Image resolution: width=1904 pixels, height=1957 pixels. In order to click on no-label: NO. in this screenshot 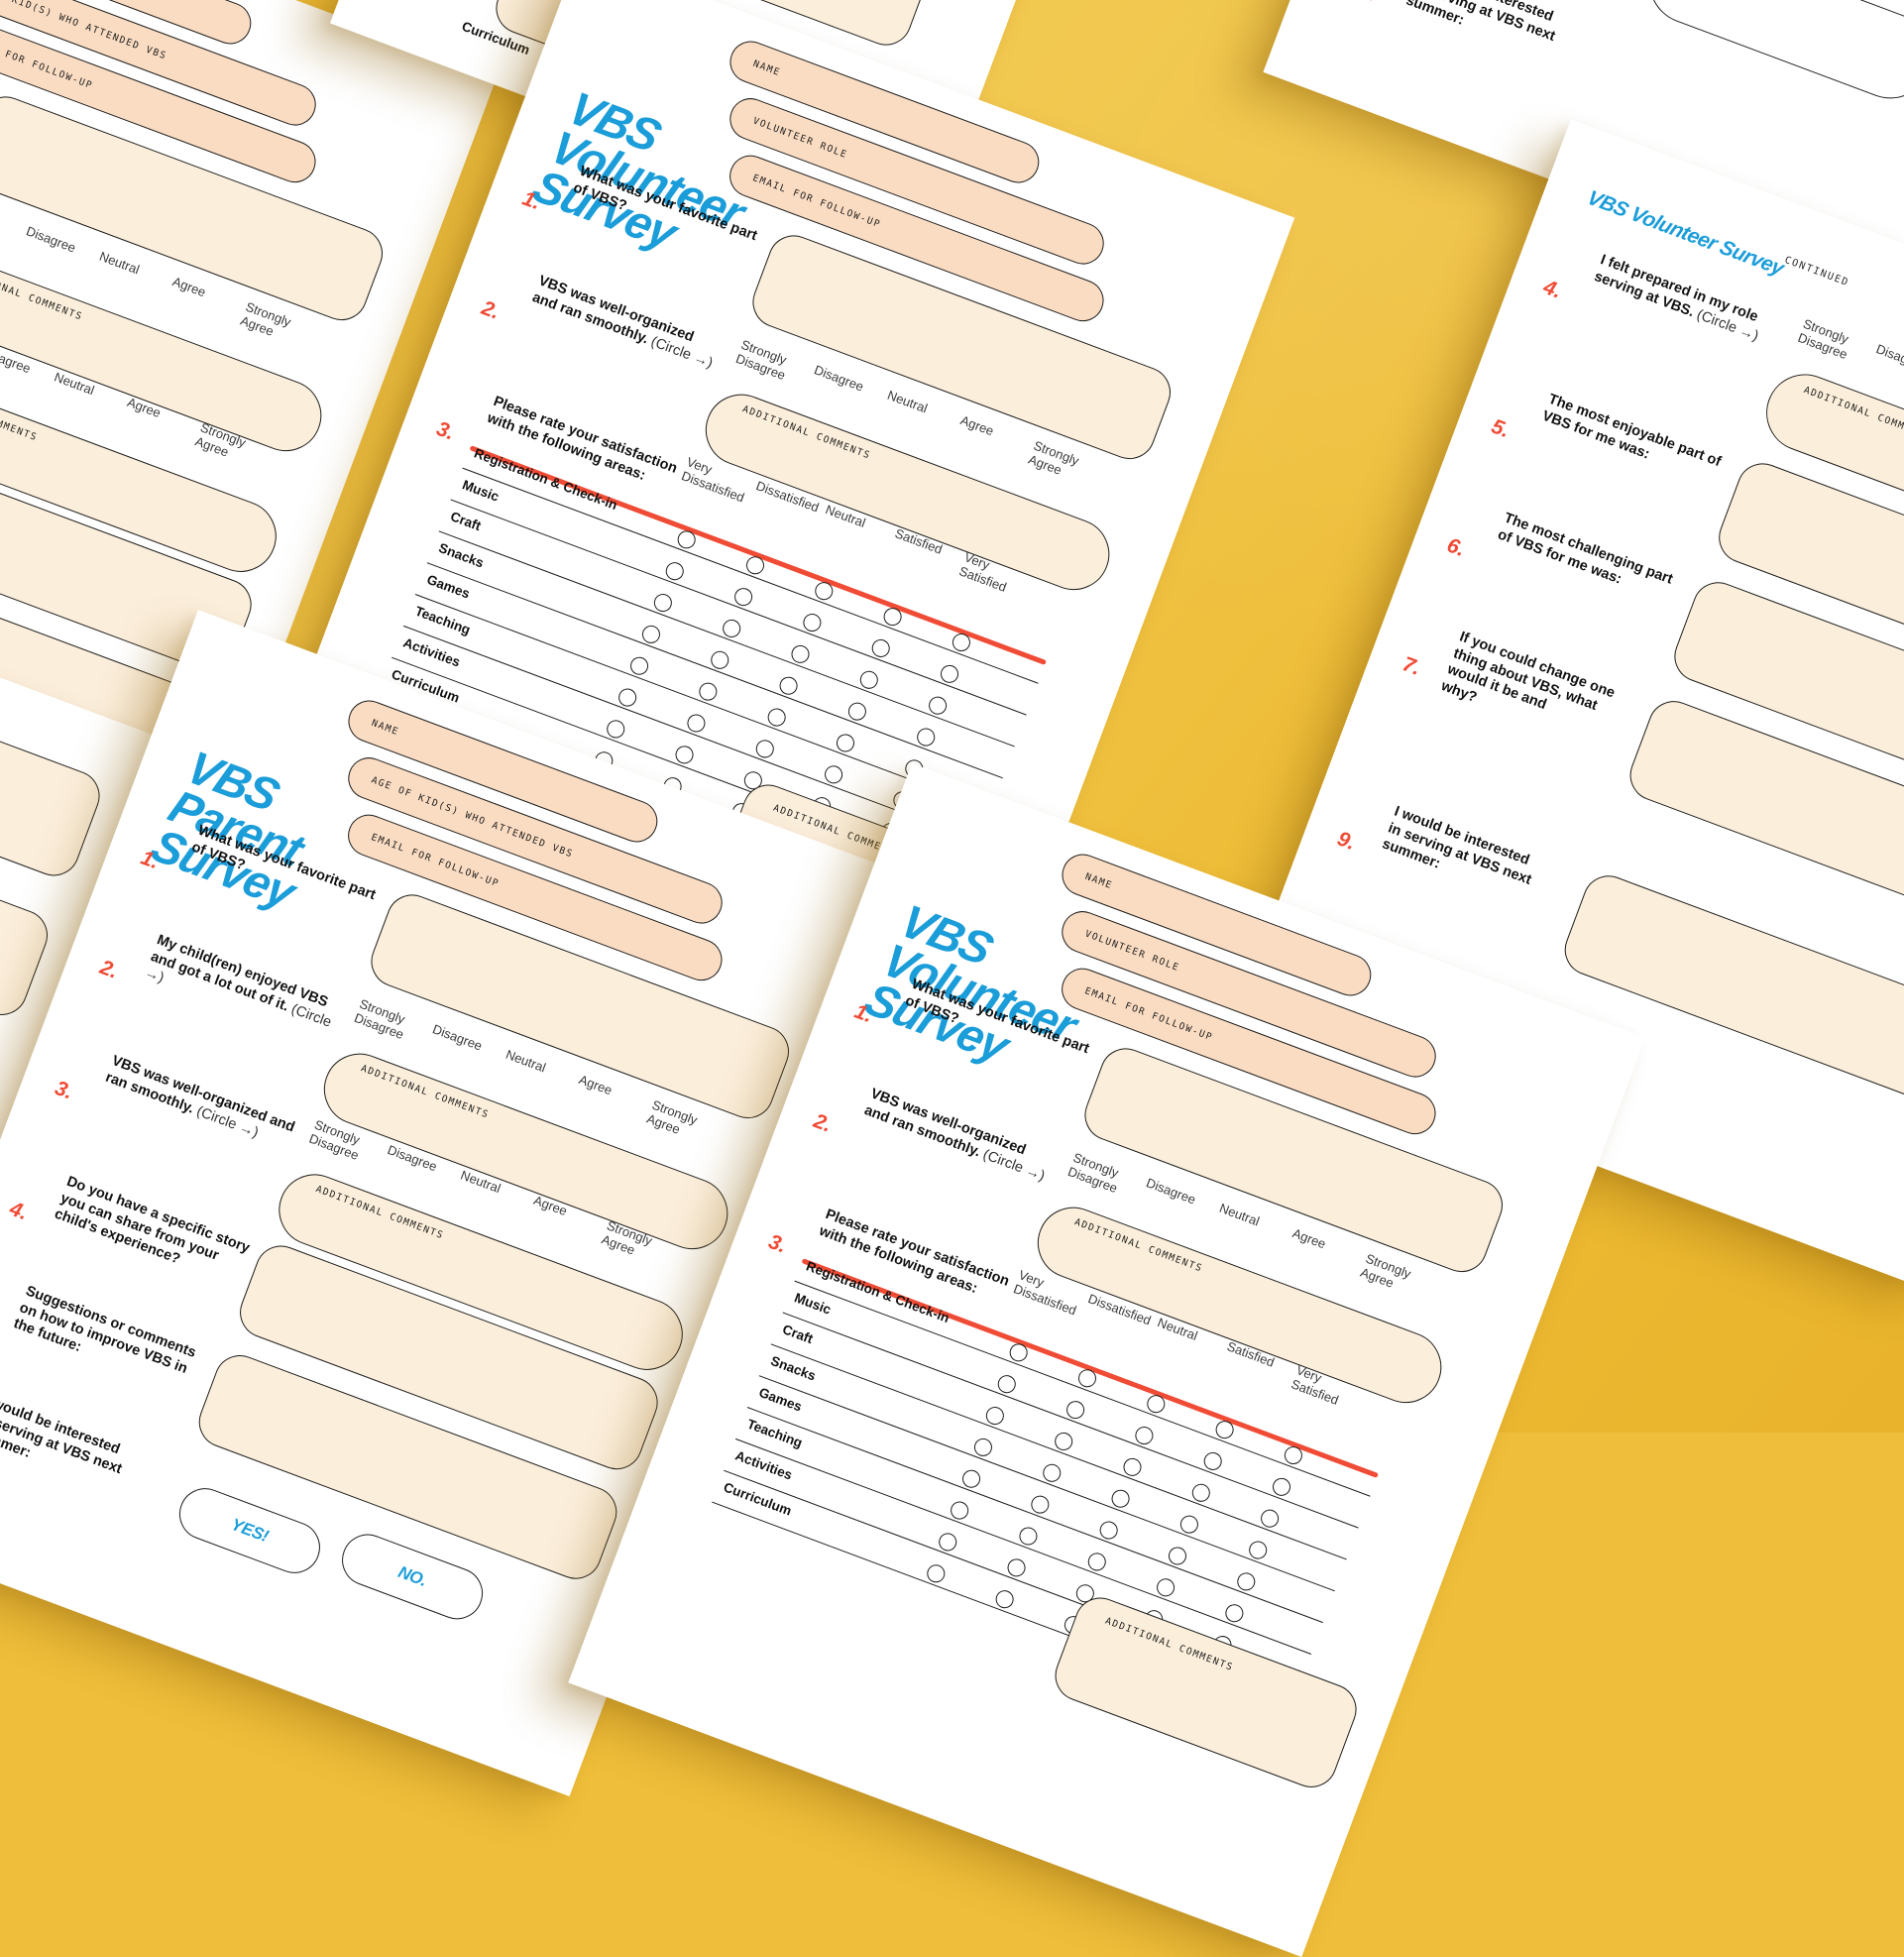, I will do `click(412, 1576)`.